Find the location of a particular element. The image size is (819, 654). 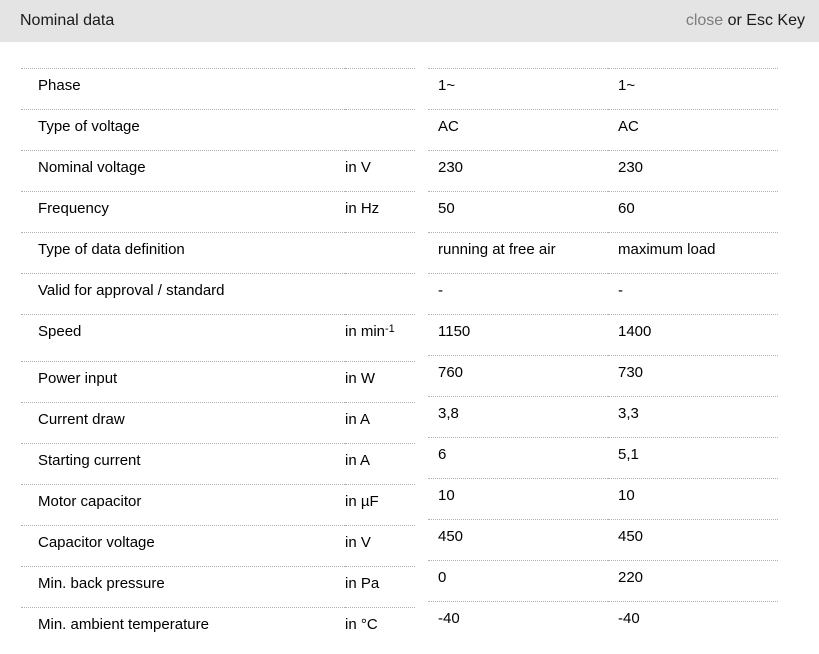

table-row: Starting current in A is located at coordinates (218, 464).